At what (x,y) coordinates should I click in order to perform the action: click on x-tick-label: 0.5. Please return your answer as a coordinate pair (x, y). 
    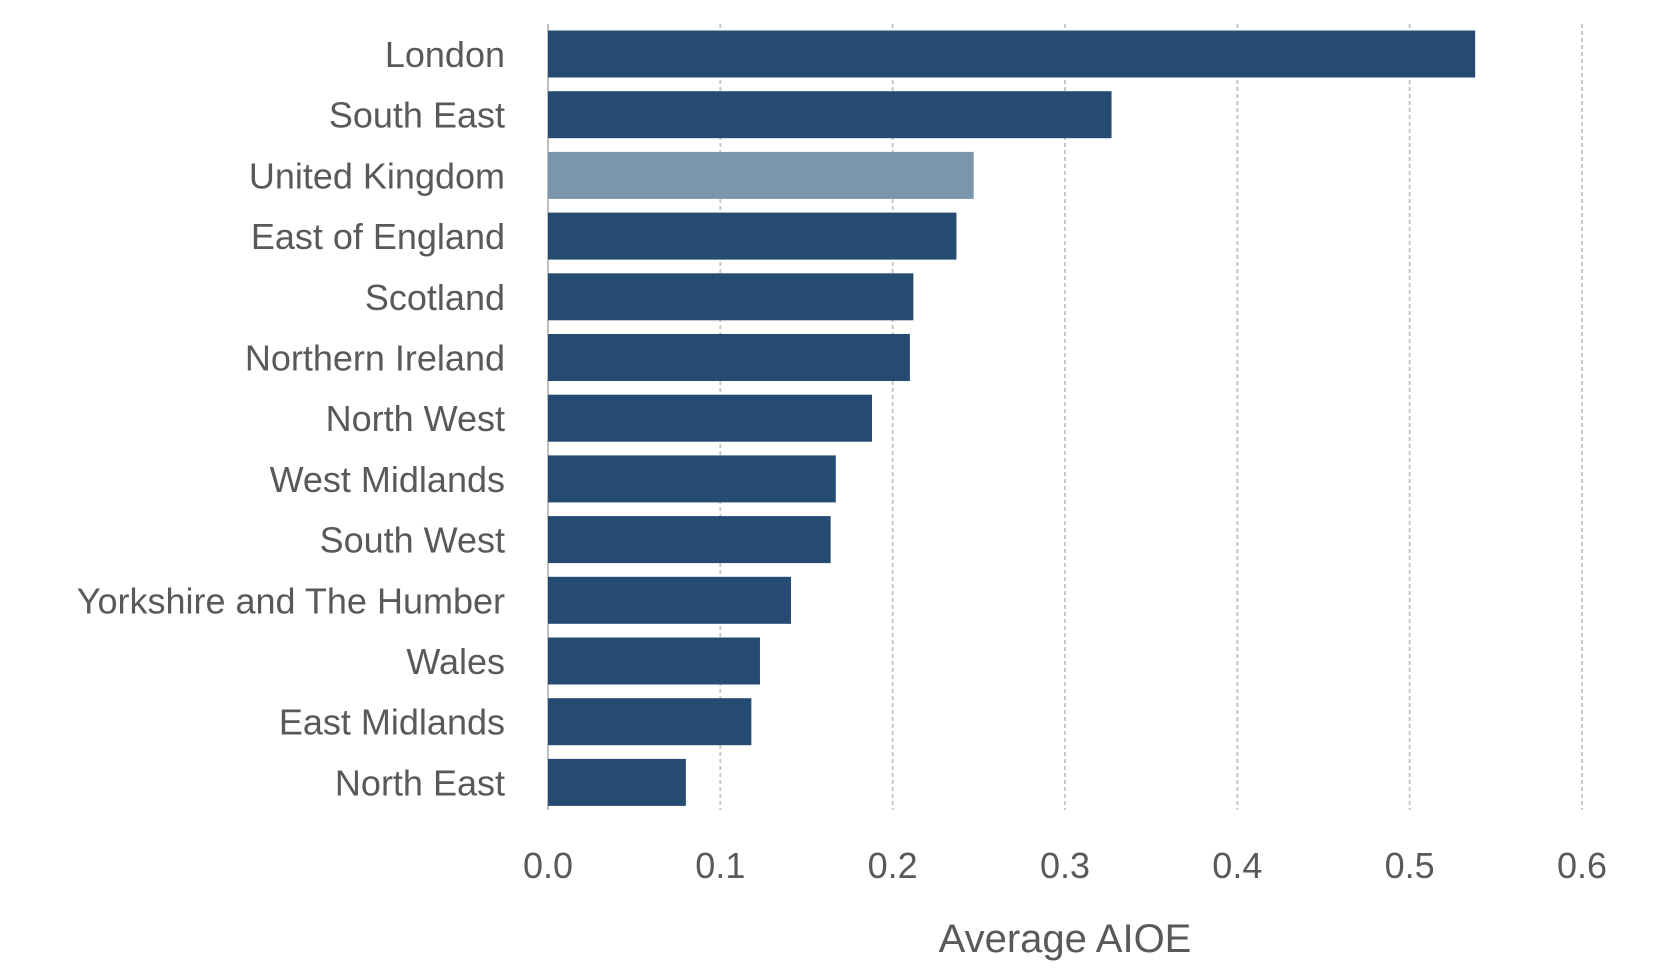
    Looking at the image, I should click on (1410, 865).